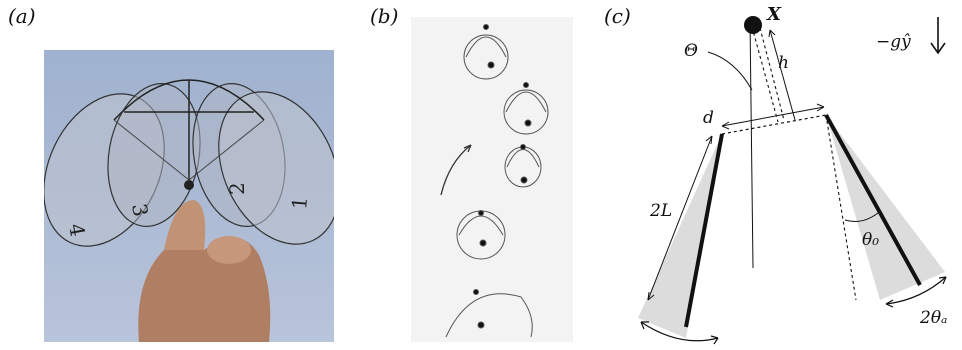 This screenshot has width=962, height=350. Describe the element at coordinates (782, 75) in the screenshot. I see `h-dimension` at that location.